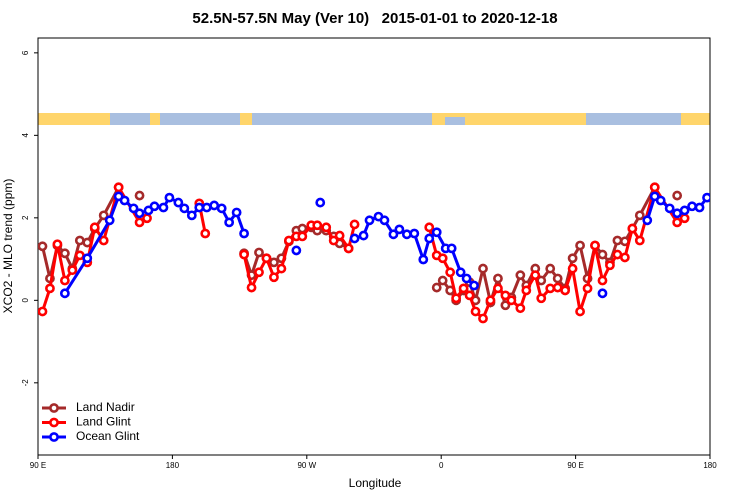 Image resolution: width=750 pixels, height=500 pixels. I want to click on legend-label: Land Glint, so click(103, 422).